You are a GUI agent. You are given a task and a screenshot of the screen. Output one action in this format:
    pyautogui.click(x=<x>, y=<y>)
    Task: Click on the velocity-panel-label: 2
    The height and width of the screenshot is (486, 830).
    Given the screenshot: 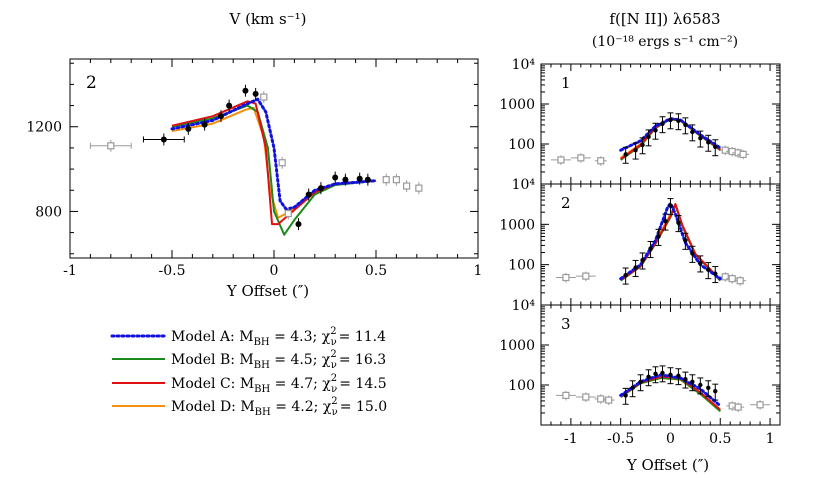 What is the action you would take?
    pyautogui.click(x=91, y=83)
    